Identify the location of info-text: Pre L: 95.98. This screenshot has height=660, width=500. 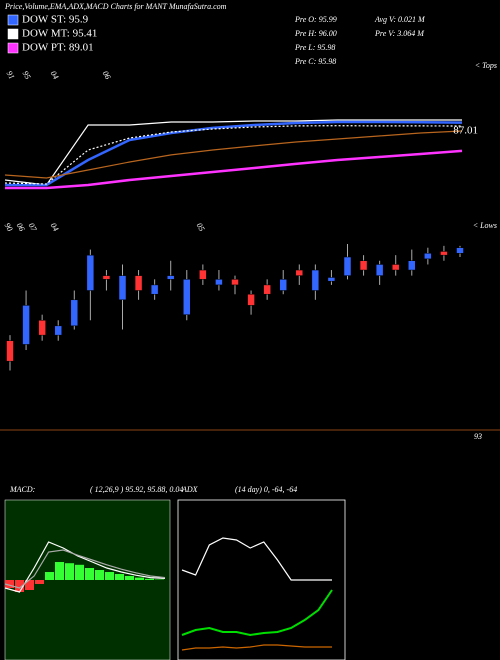
(314, 47).